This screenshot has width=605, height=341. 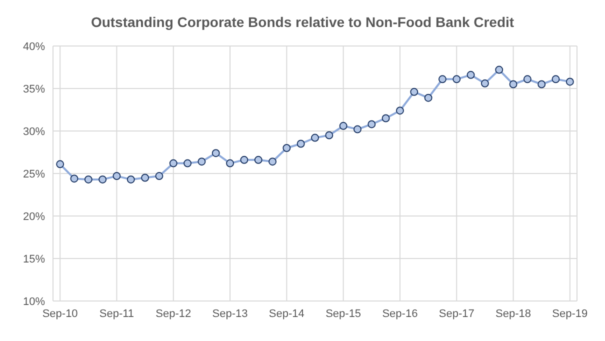 What do you see at coordinates (34, 302) in the screenshot?
I see `y-tick-label: 10%` at bounding box center [34, 302].